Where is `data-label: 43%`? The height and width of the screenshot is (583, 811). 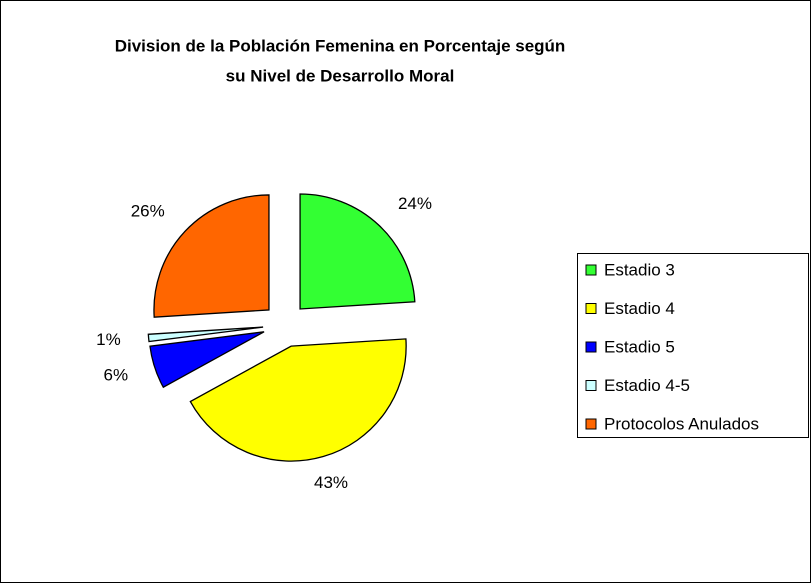
data-label: 43% is located at coordinates (331, 482).